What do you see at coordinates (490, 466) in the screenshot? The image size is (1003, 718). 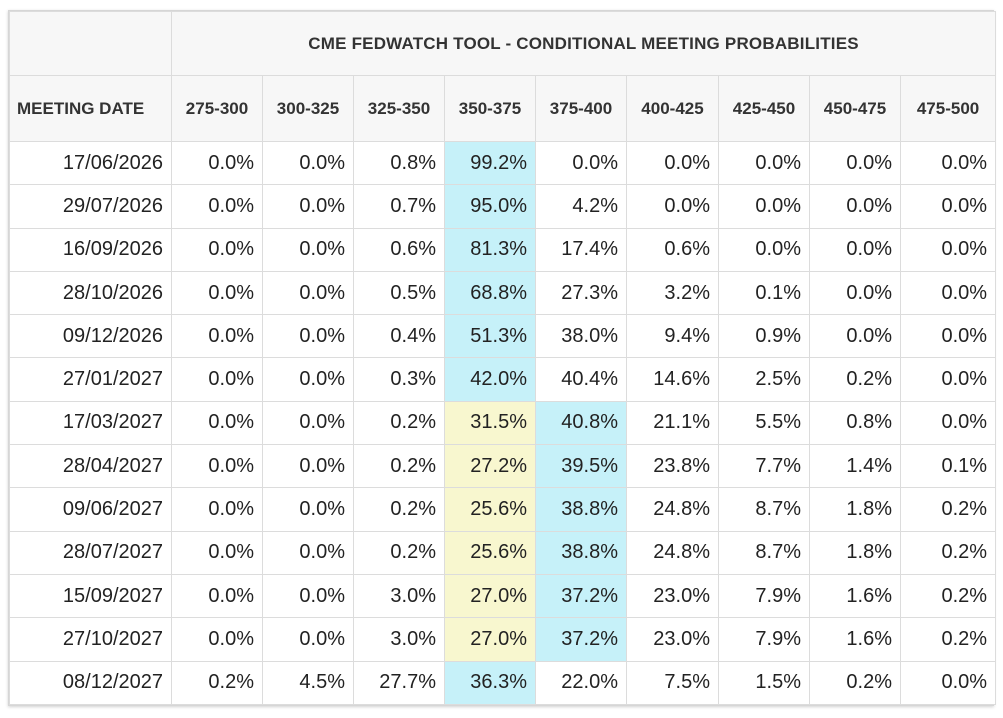 I see `probability-cell: 27.2%` at bounding box center [490, 466].